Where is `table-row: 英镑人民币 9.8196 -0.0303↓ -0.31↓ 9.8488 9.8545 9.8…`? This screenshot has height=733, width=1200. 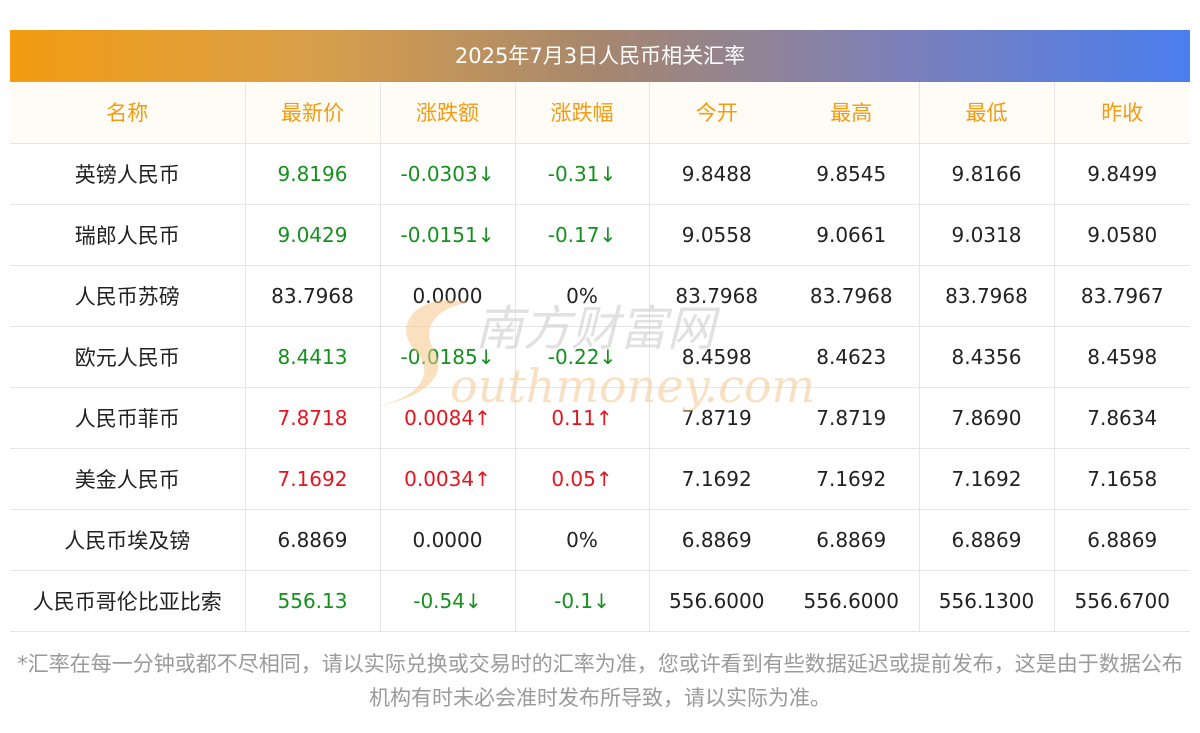 table-row: 英镑人民币 9.8196 -0.0303↓ -0.31↓ 9.8488 9.8545 9.8… is located at coordinates (600, 173).